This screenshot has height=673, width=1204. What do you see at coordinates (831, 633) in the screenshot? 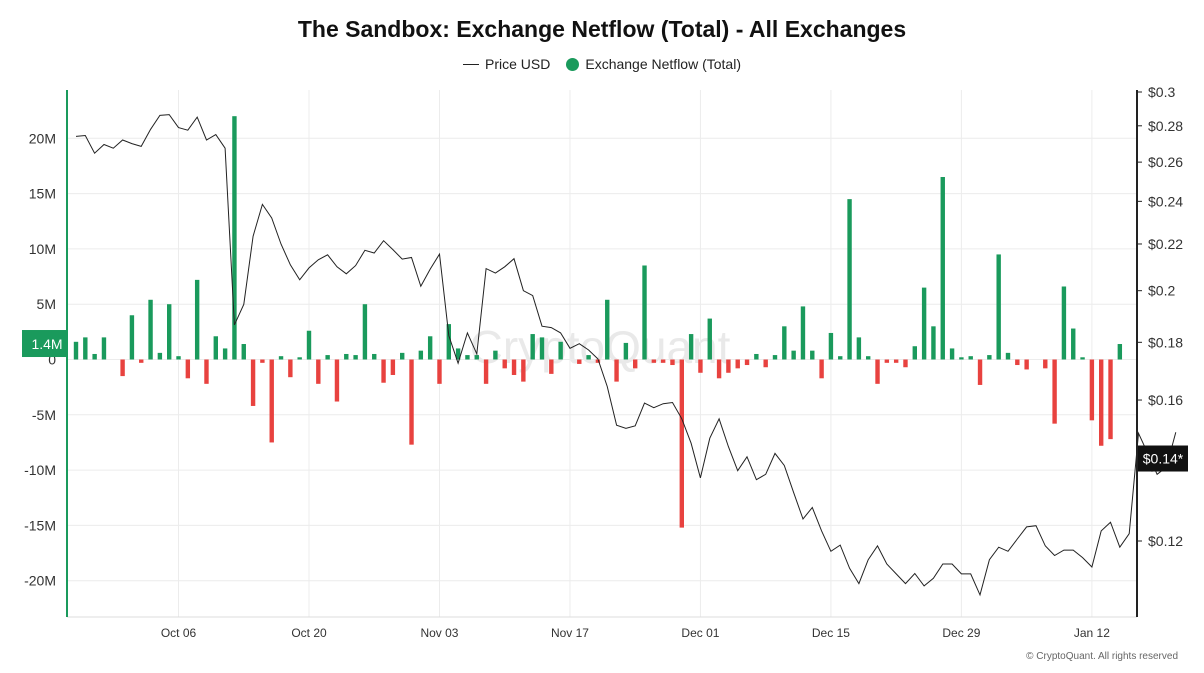
I see `x-tick-label: Dec 15` at bounding box center [831, 633].